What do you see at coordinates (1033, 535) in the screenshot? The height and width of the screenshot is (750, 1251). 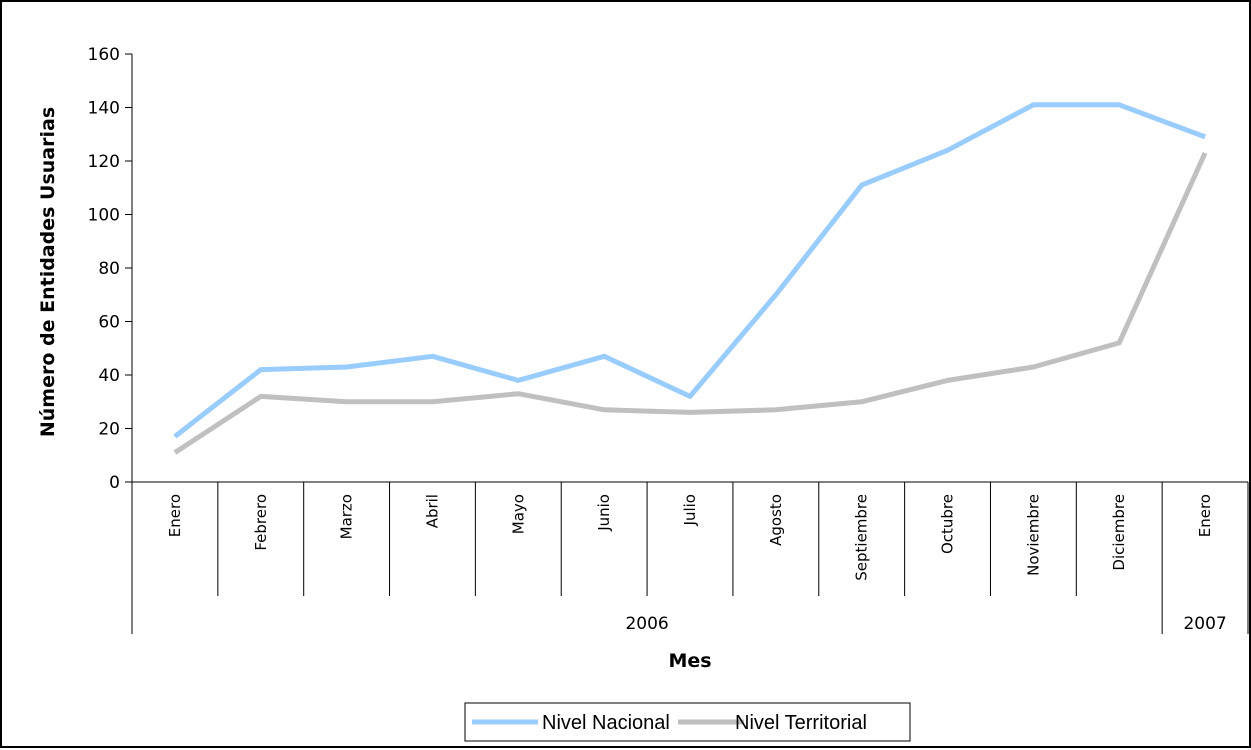 I see `x-tick-label: Noviembre` at bounding box center [1033, 535].